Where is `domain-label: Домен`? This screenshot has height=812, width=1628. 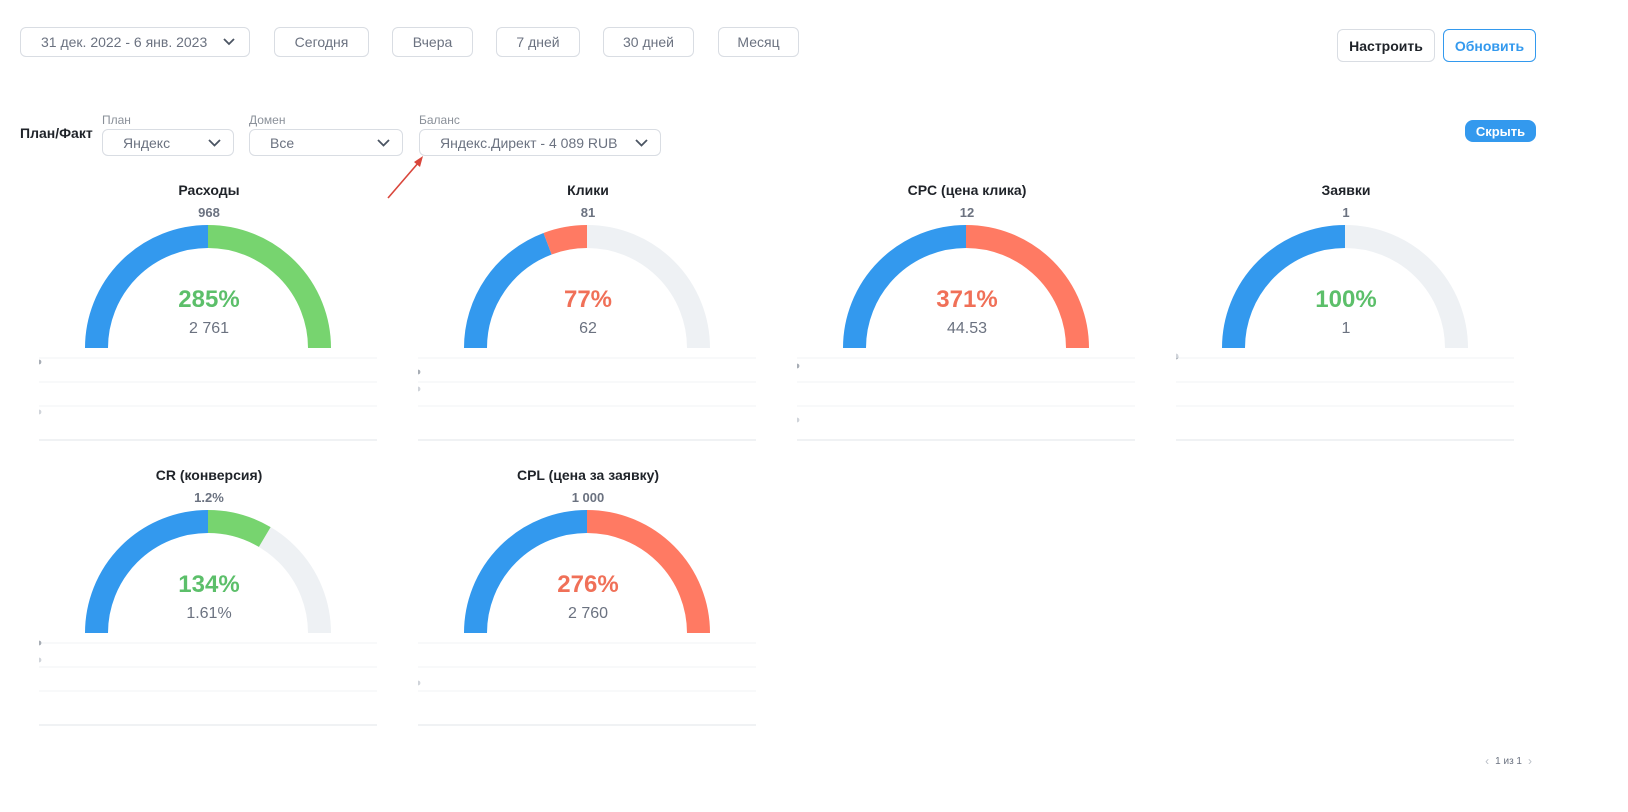 domain-label: Домен is located at coordinates (267, 120).